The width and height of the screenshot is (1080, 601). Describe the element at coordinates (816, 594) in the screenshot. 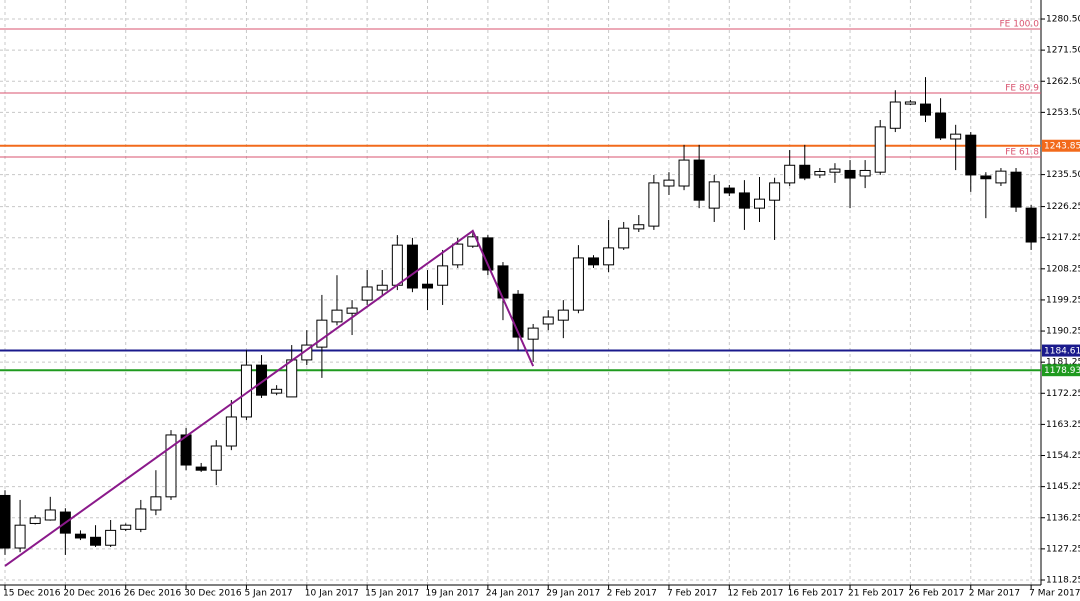

I see `x-tick-label: 16 Feb 2017` at that location.